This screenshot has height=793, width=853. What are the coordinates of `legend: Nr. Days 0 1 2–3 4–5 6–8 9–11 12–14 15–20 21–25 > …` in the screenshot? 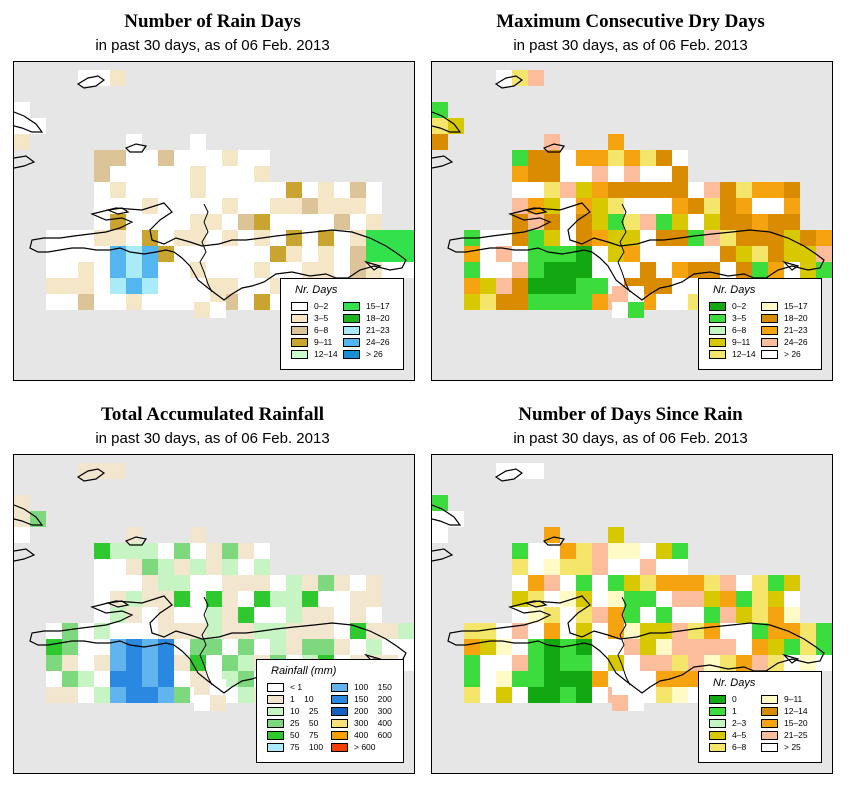 It's located at (760, 717).